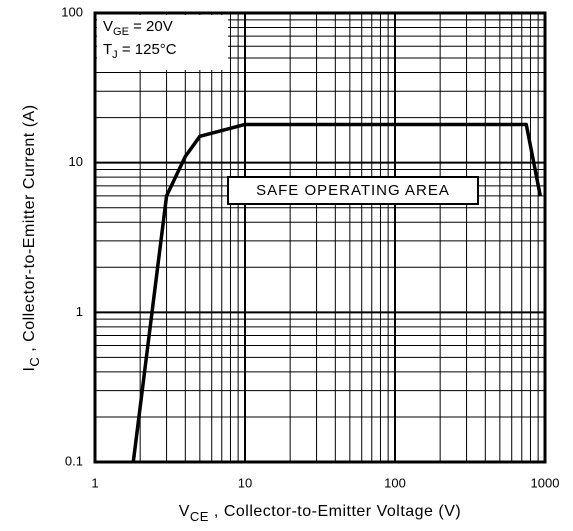 The image size is (573, 531). I want to click on conditions-box, so click(162, 42).